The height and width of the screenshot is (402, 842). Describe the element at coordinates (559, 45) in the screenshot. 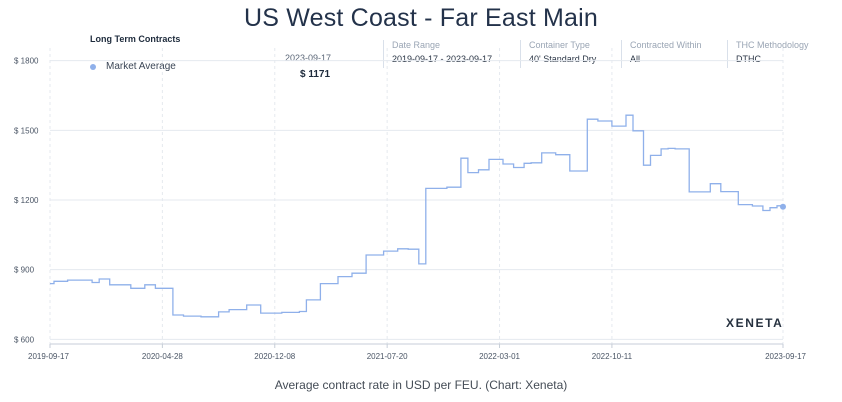

I see `filter-label: Container Type` at that location.